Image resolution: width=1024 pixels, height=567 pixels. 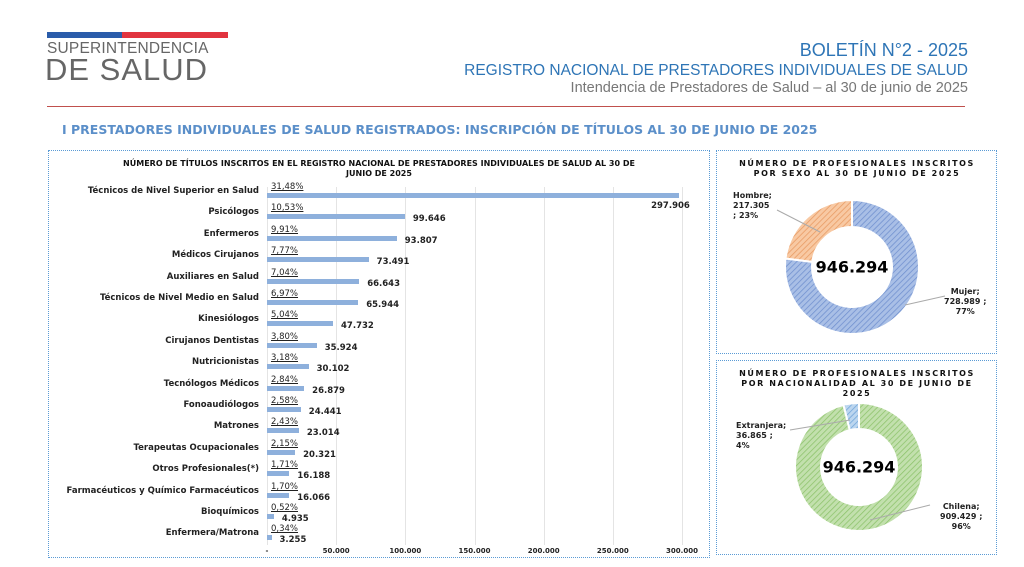 What do you see at coordinates (820, 425) in the screenshot?
I see `extranjera-leader` at bounding box center [820, 425].